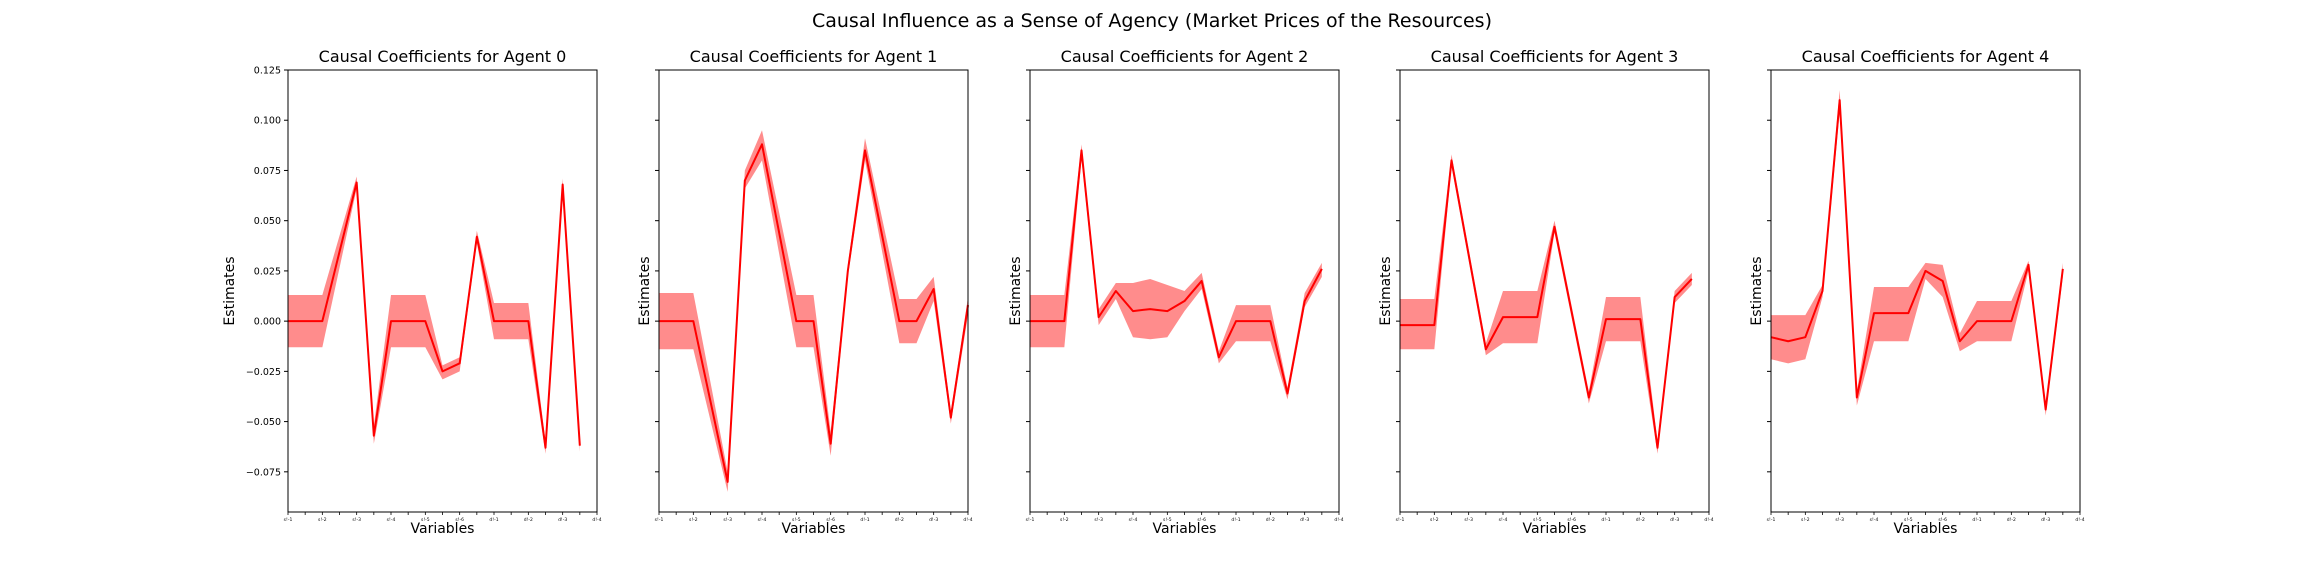 This screenshot has height=576, width=2304. Describe the element at coordinates (1555, 56) in the screenshot. I see `panel-title: Causal Coefficients for Agent 3` at that location.